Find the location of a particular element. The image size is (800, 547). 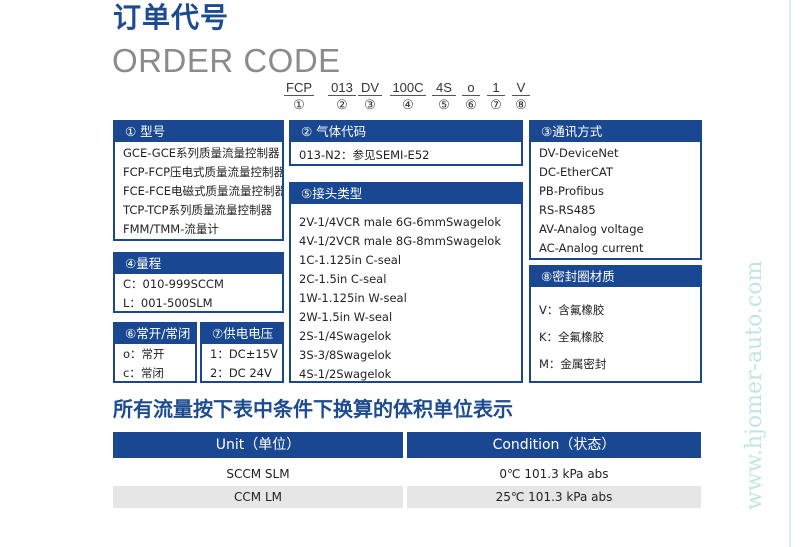

list-item: 1W-1.125in W-seal is located at coordinates (353, 298).